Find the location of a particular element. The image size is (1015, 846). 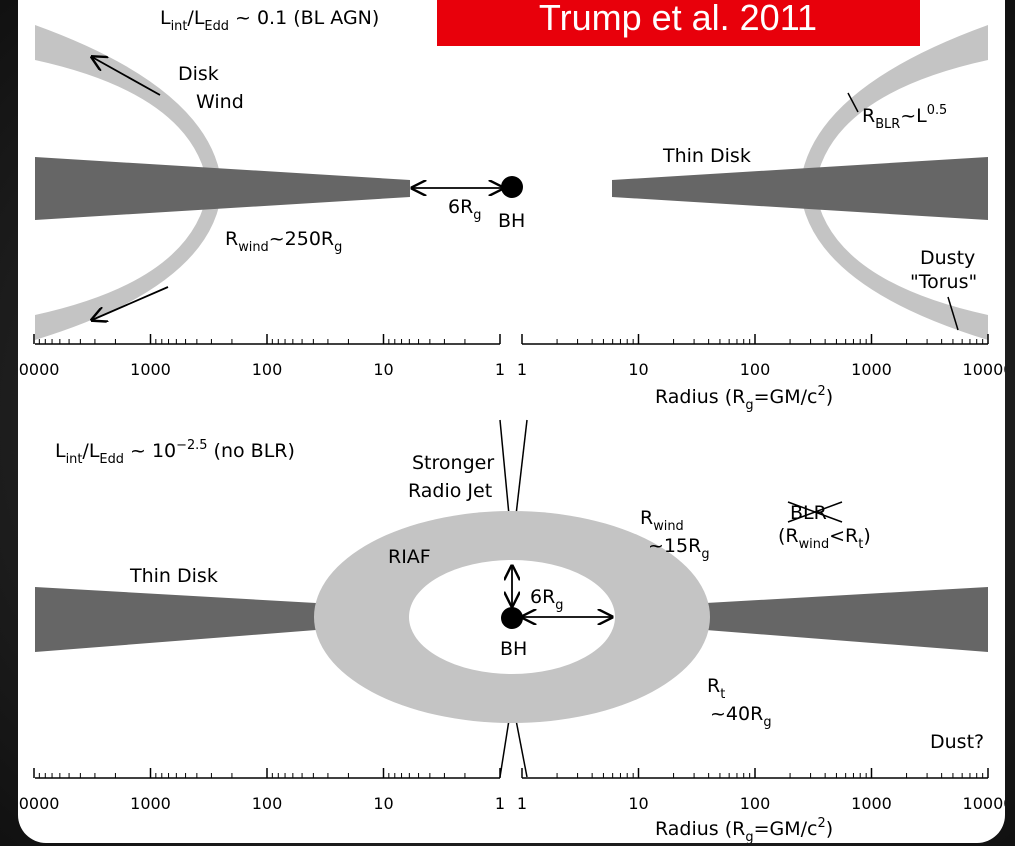

label: BLR is located at coordinates (808, 513).